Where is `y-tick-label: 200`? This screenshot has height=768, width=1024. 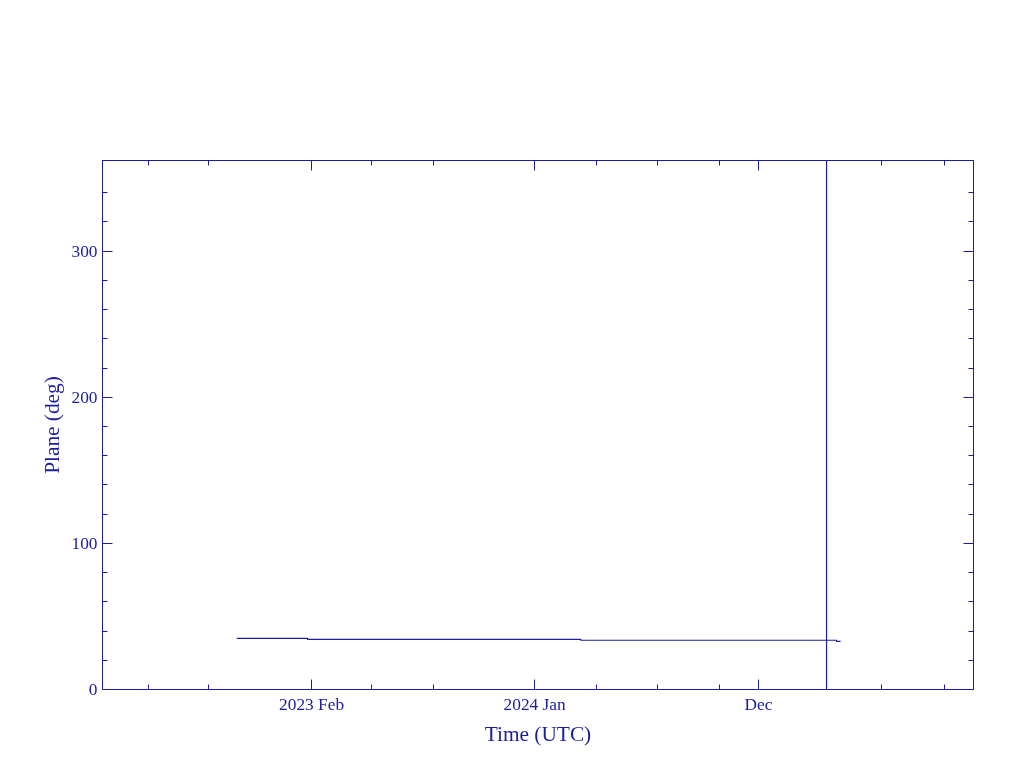 y-tick-label: 200 is located at coordinates (84, 397).